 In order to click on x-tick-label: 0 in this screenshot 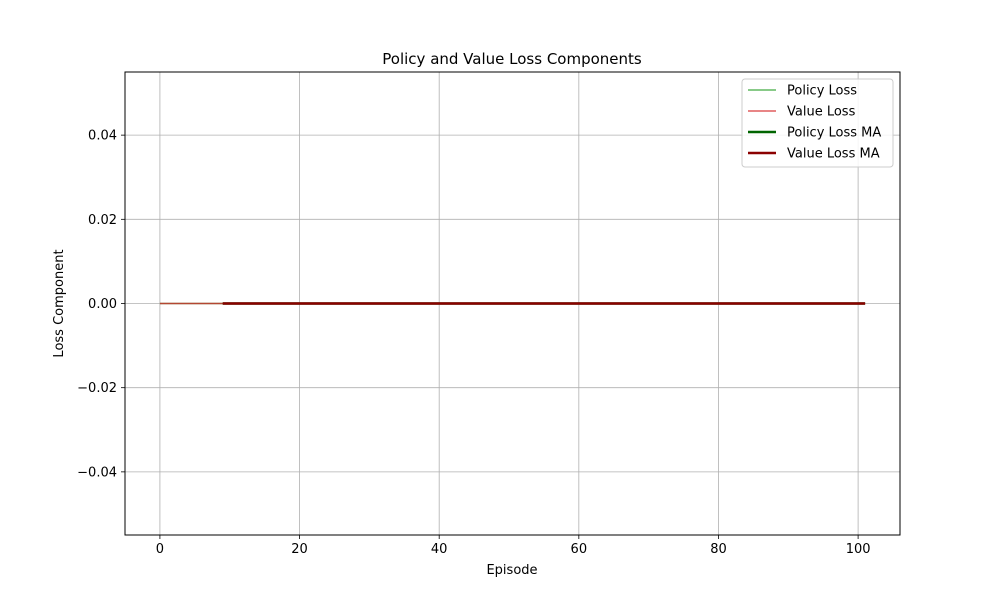, I will do `click(160, 549)`.